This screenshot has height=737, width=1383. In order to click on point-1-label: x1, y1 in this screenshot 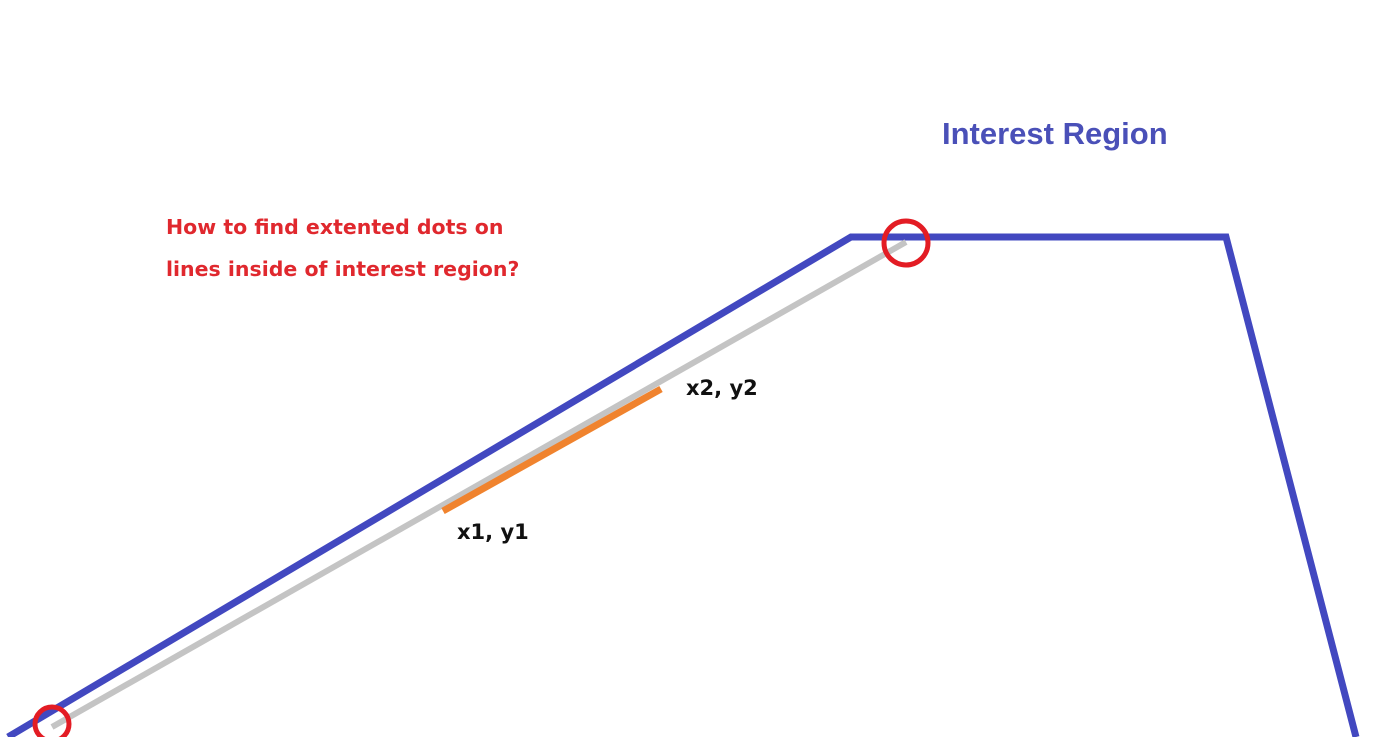, I will do `click(493, 532)`.